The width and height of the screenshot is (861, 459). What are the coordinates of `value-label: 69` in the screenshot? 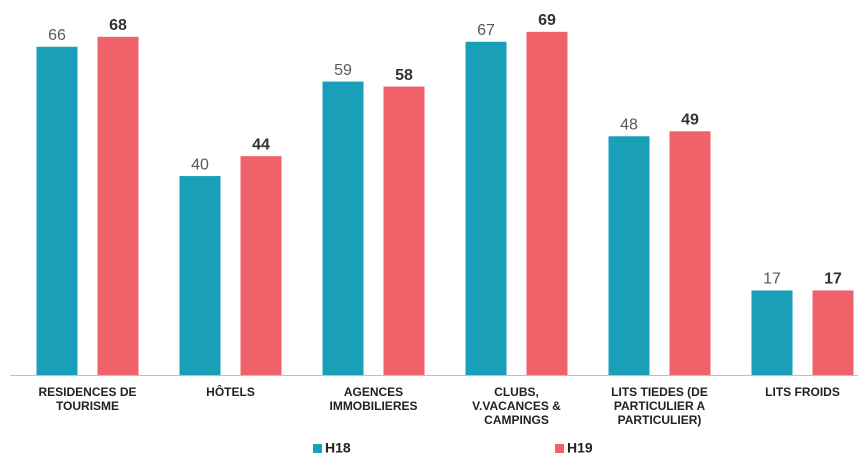 It's located at (547, 20).